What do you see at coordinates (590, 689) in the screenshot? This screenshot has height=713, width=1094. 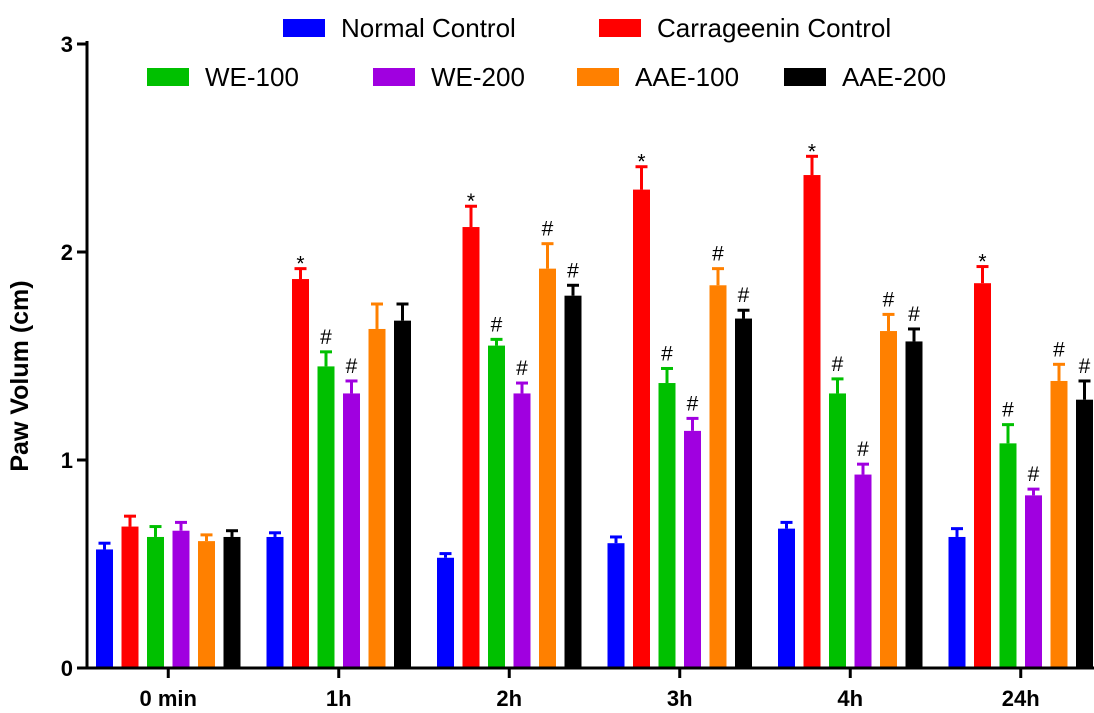 I see `x-ticks: 0 min 1h 2h 3h 4h 24h` at bounding box center [590, 689].